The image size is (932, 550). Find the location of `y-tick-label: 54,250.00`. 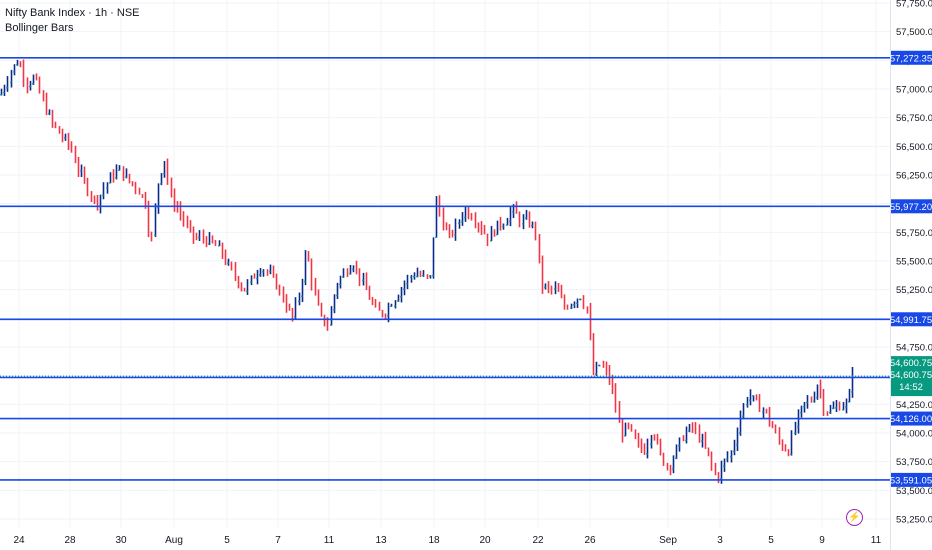

y-tick-label: 54,250.00 is located at coordinates (914, 405).